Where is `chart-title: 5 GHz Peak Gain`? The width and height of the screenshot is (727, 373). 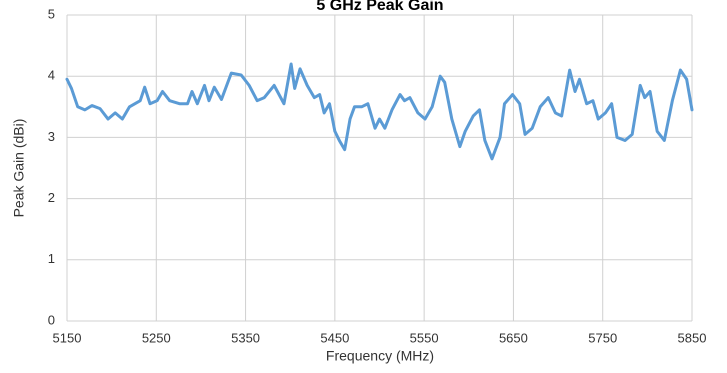
chart-title: 5 GHz Peak Gain is located at coordinates (379, 7).